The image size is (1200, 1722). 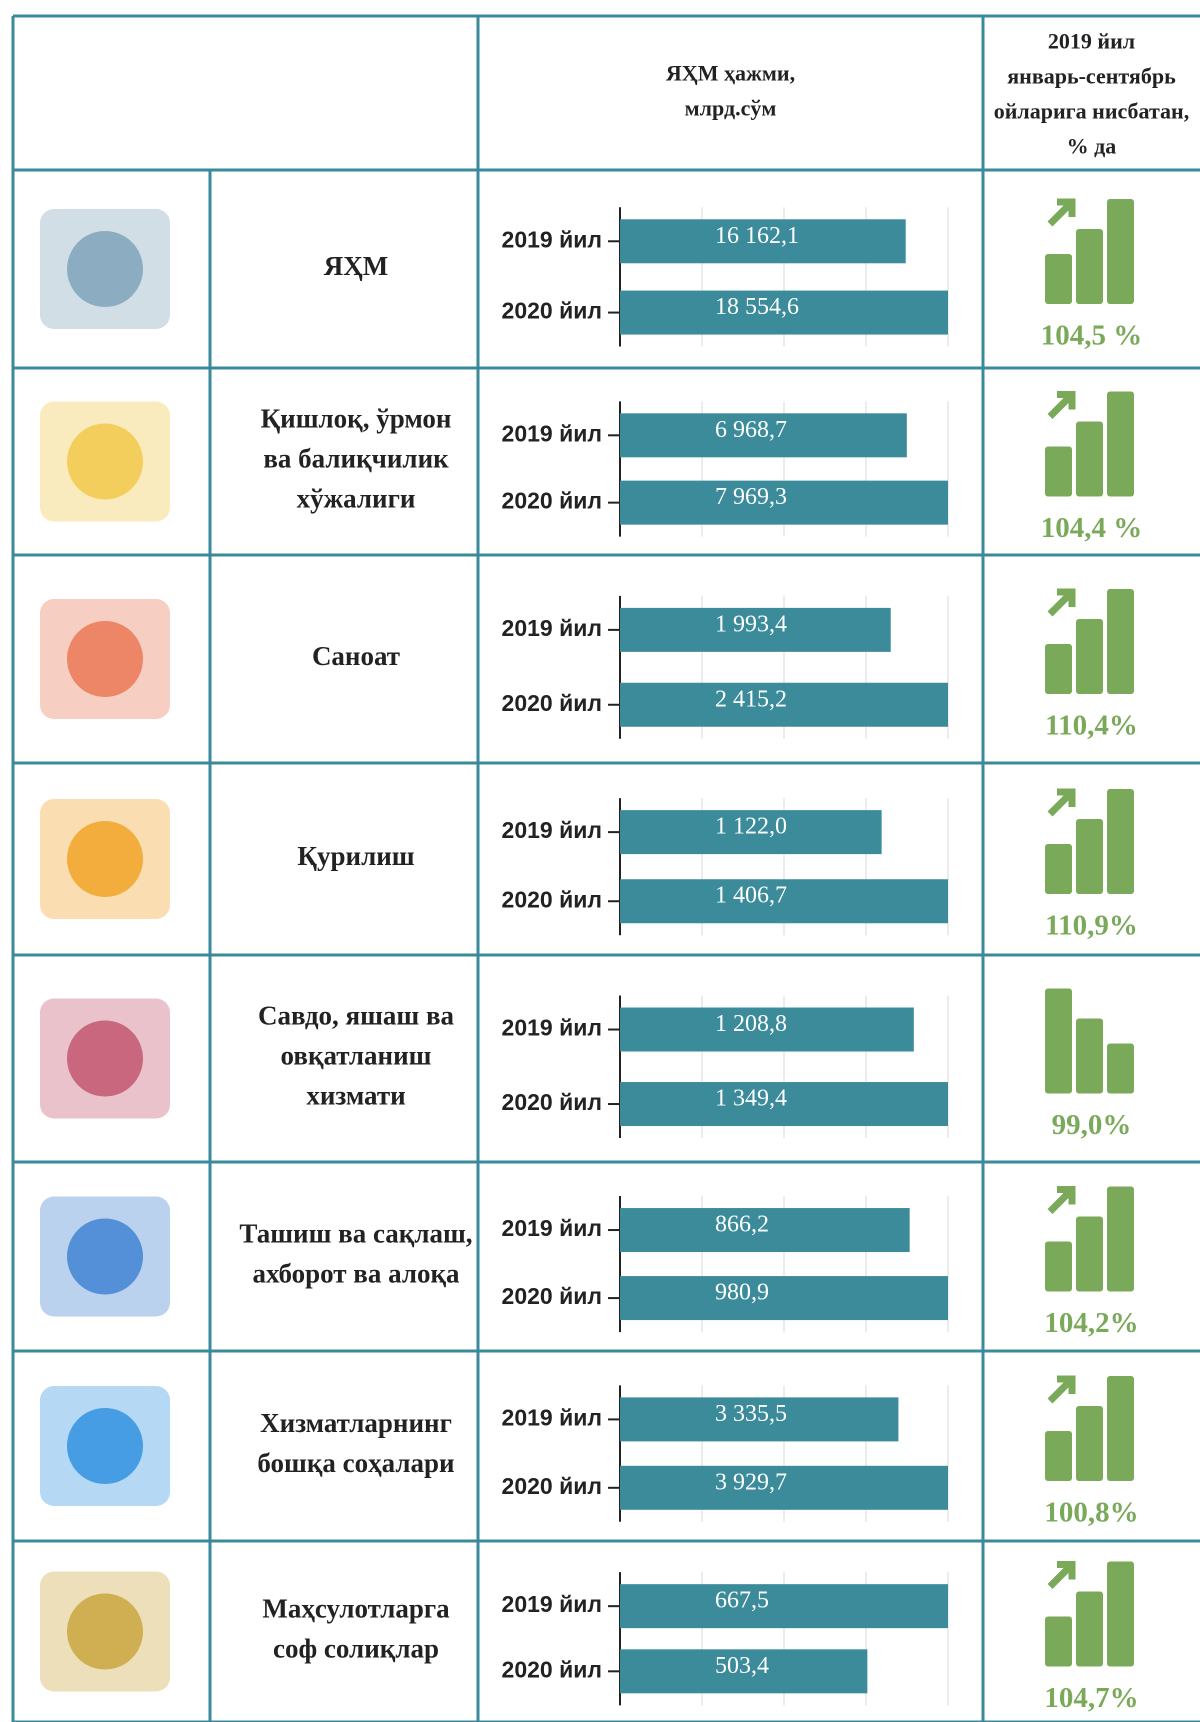 I want to click on row-name: Маҳсулотларга, so click(x=356, y=1609).